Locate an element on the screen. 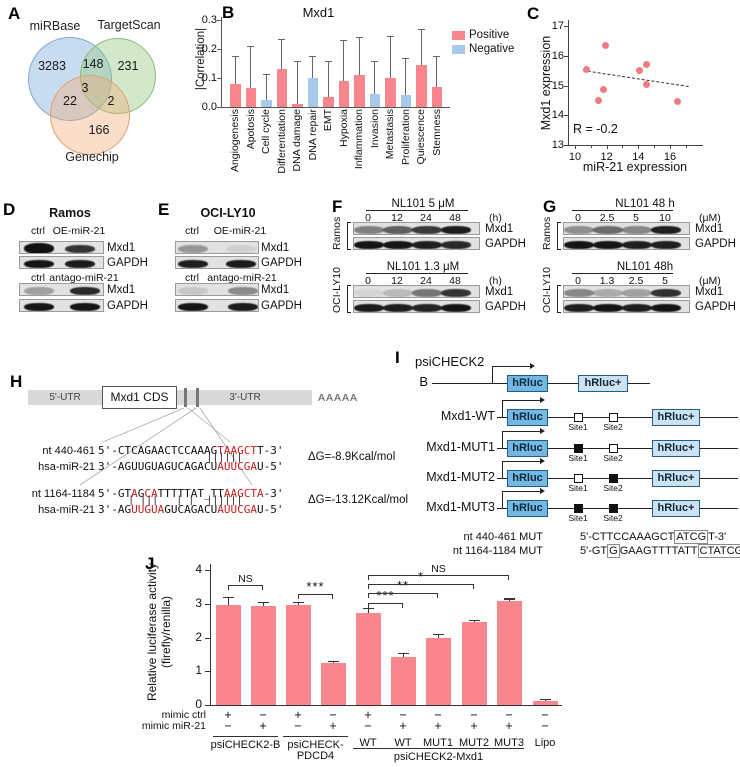  y-tick-label: 17 is located at coordinates (557, 26).